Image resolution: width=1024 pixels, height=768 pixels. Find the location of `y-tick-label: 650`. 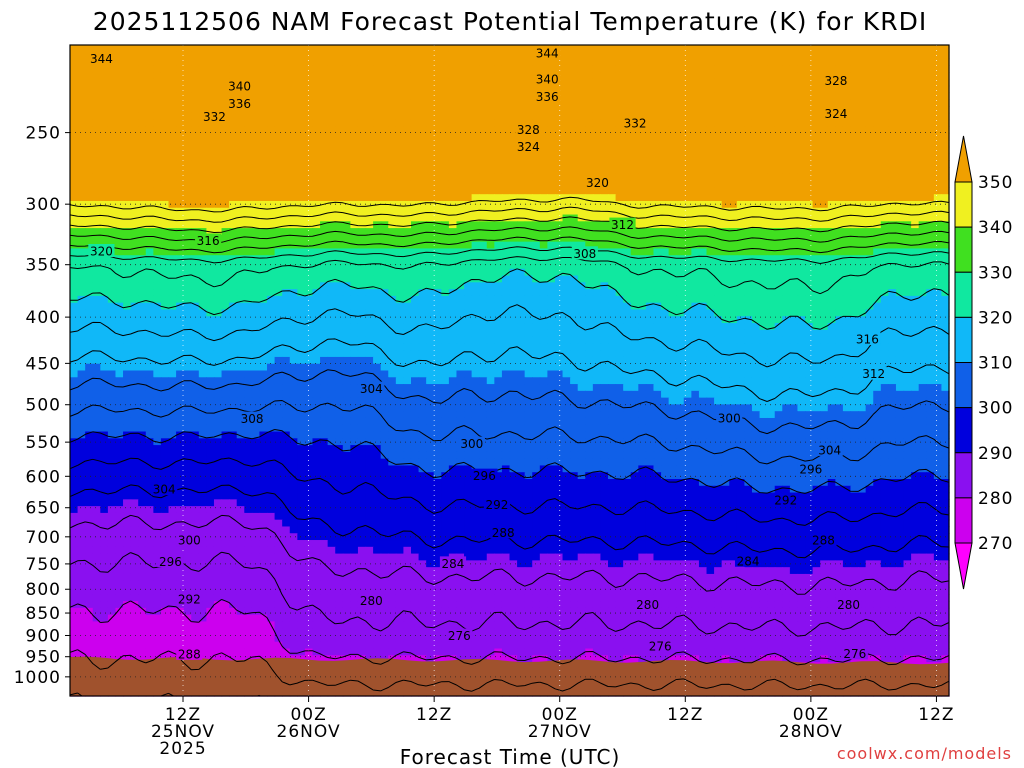

y-tick-label: 650 is located at coordinates (43, 509).